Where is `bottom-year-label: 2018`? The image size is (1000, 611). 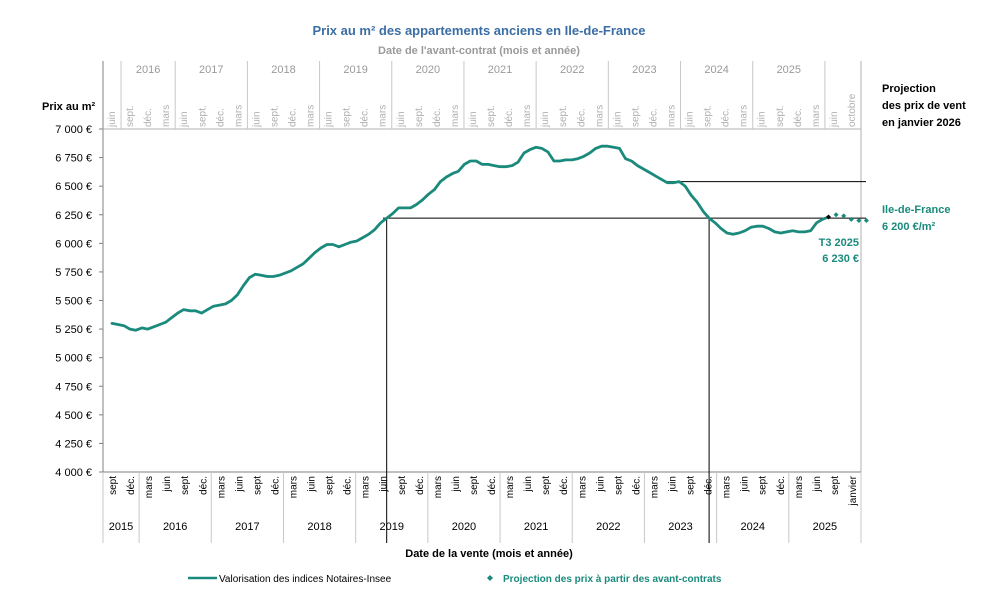 bottom-year-label: 2018 is located at coordinates (319, 527).